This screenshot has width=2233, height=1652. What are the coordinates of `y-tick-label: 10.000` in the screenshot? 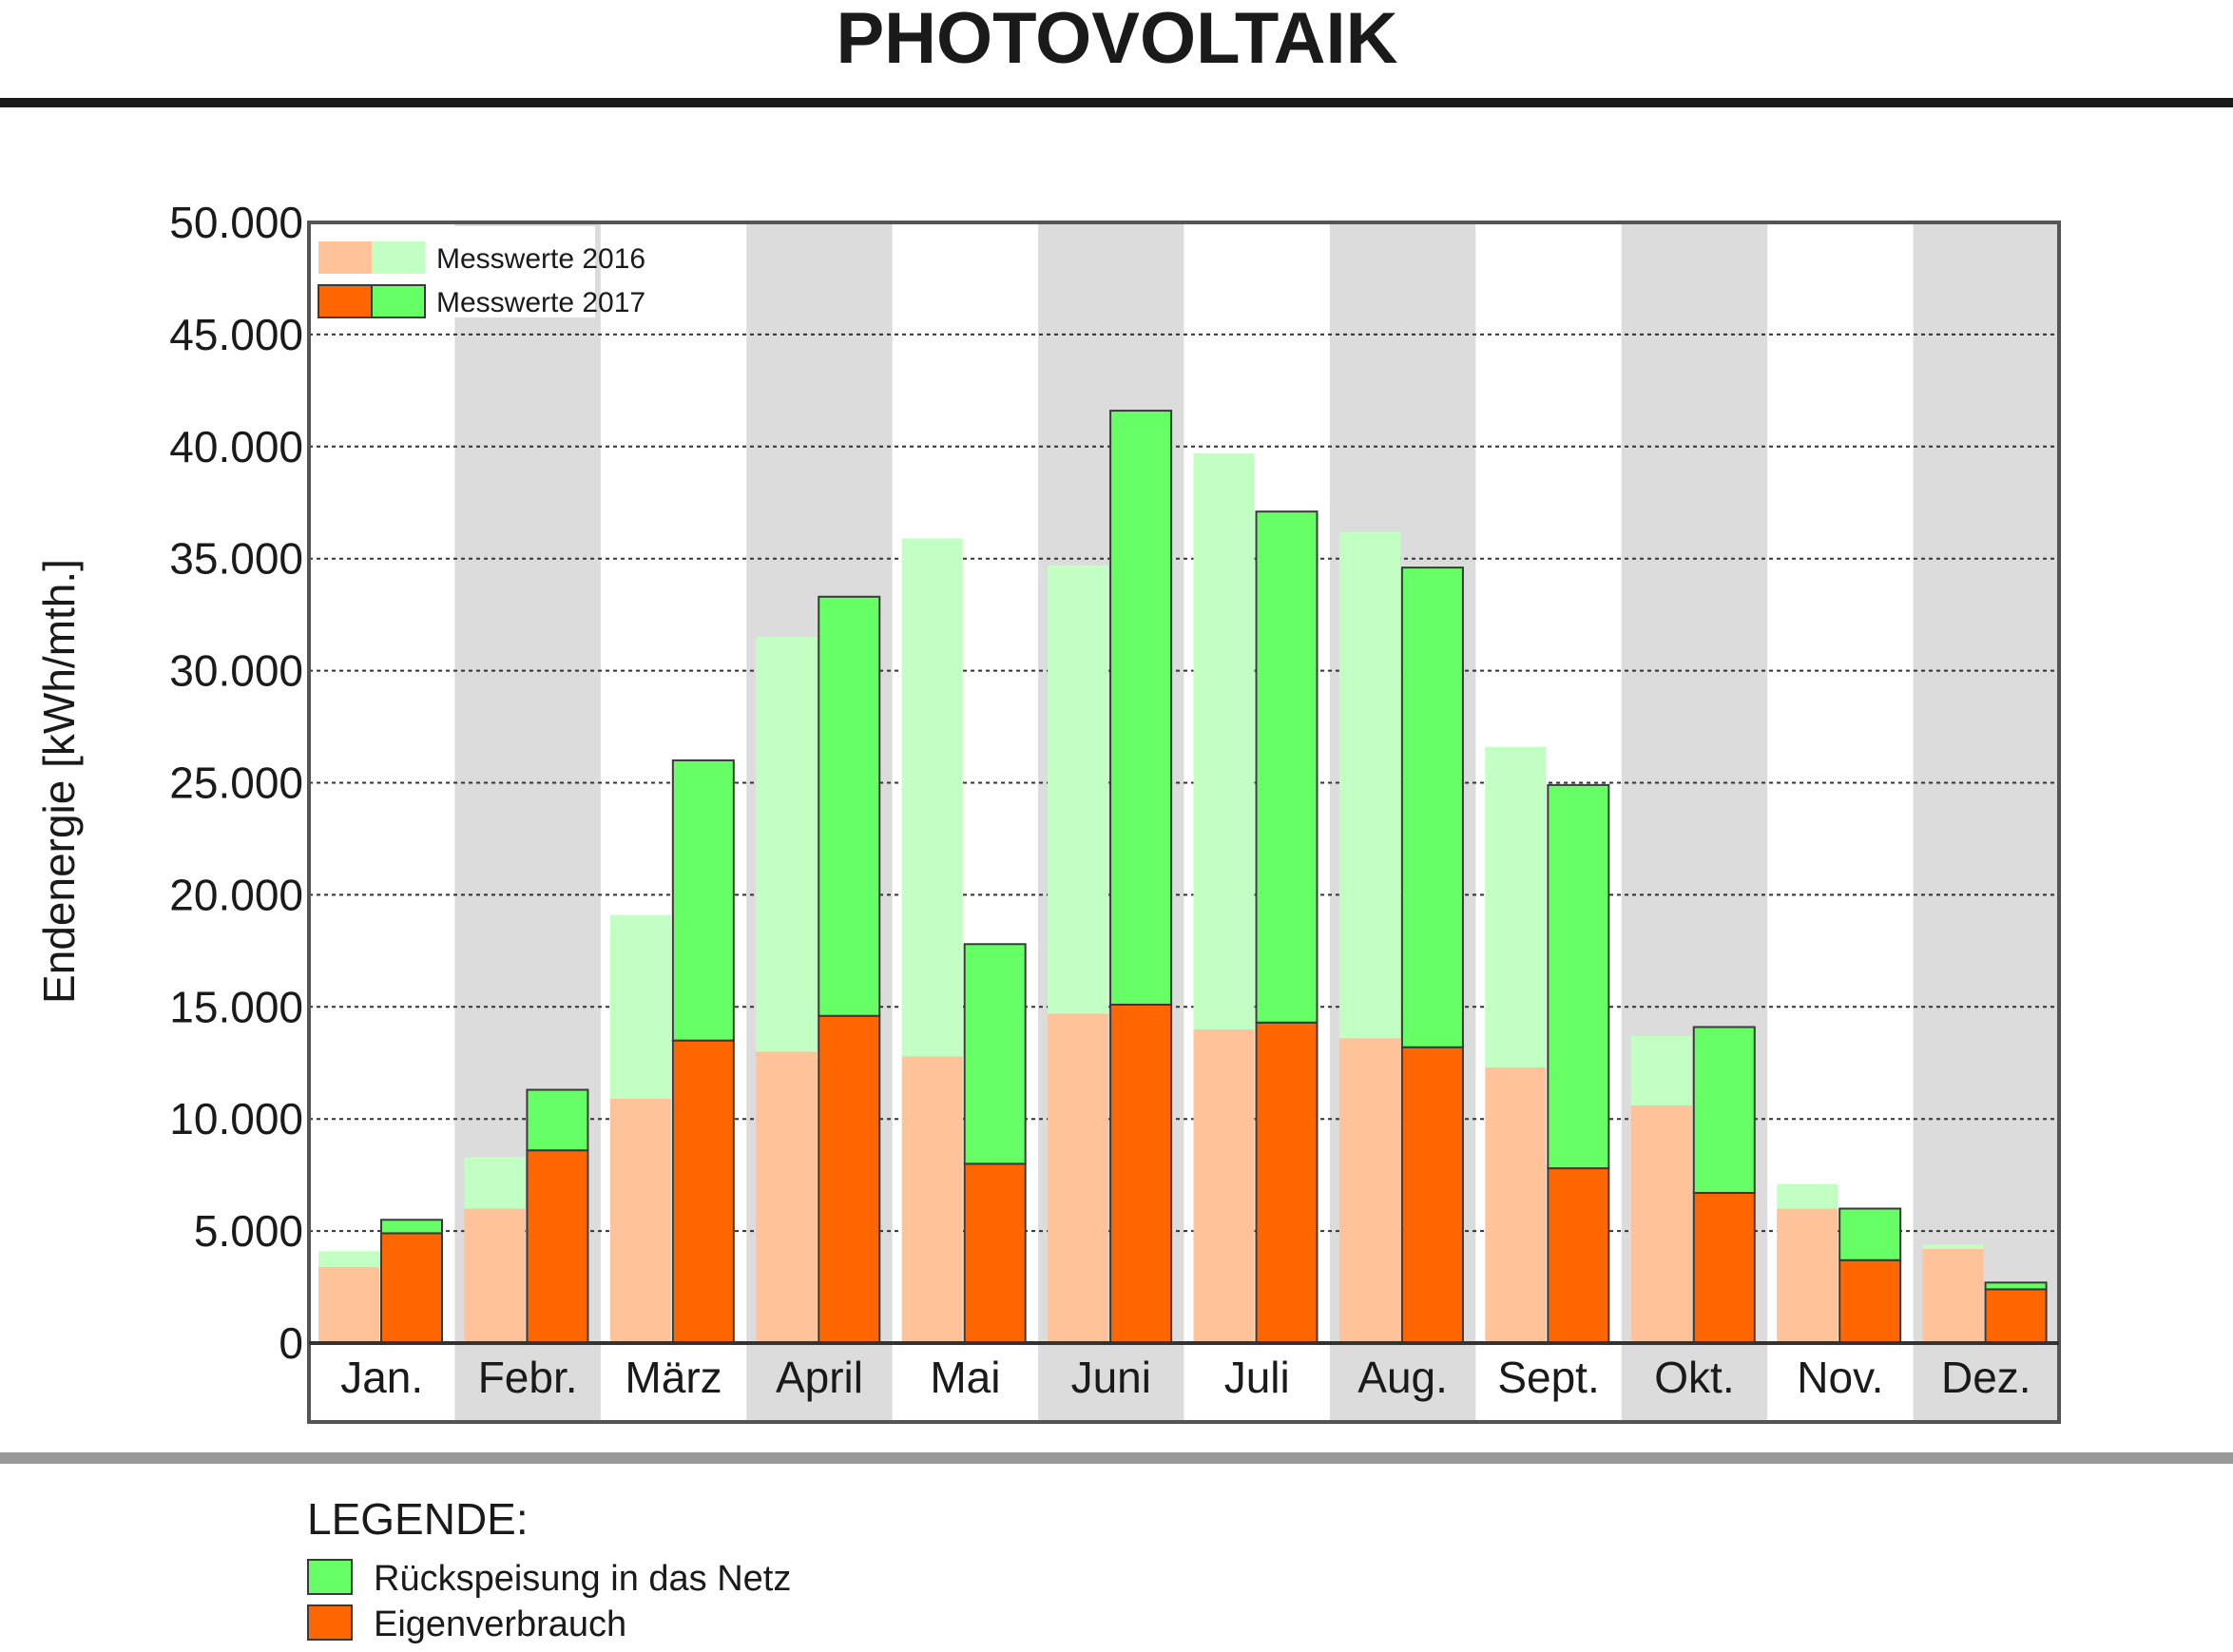 It's located at (236, 1118).